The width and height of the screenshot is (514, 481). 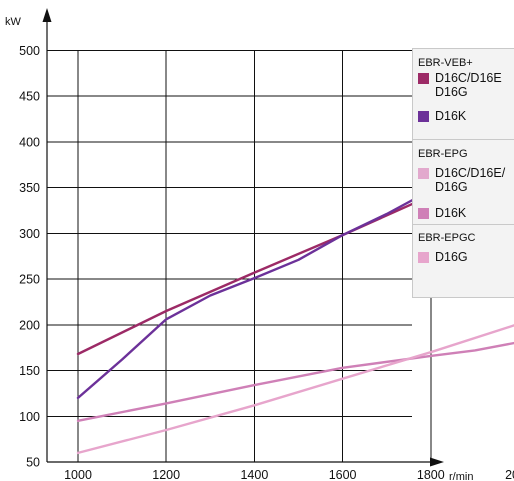 I want to click on x-tick-label: 1800, so click(x=431, y=474).